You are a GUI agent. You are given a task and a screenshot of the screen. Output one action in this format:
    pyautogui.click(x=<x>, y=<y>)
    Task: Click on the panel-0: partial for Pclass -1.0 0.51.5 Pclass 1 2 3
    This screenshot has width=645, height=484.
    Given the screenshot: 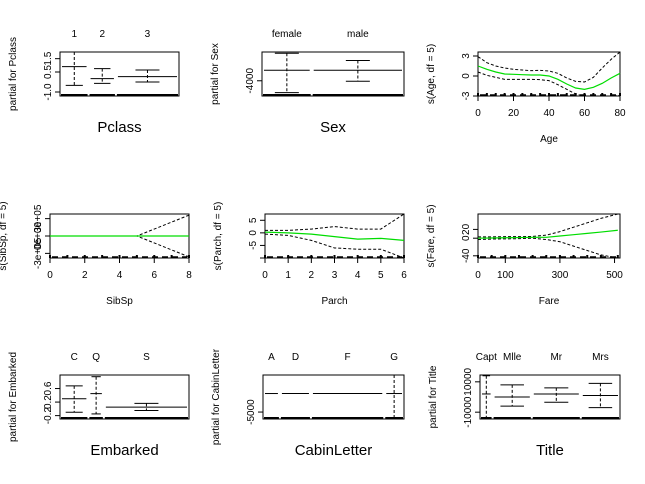 What is the action you would take?
    pyautogui.click(x=94, y=82)
    